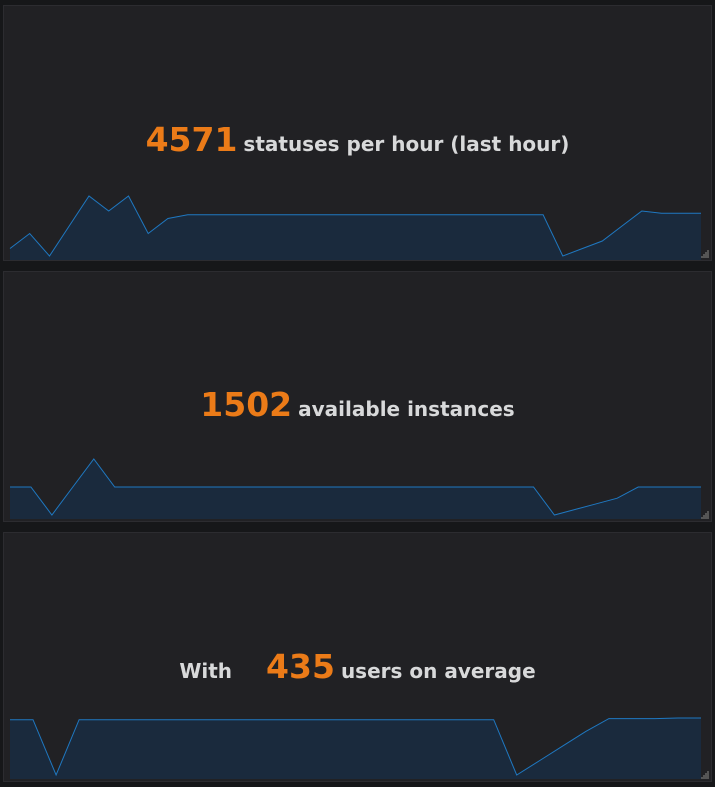  I want to click on stat-value: 1502, so click(246, 404).